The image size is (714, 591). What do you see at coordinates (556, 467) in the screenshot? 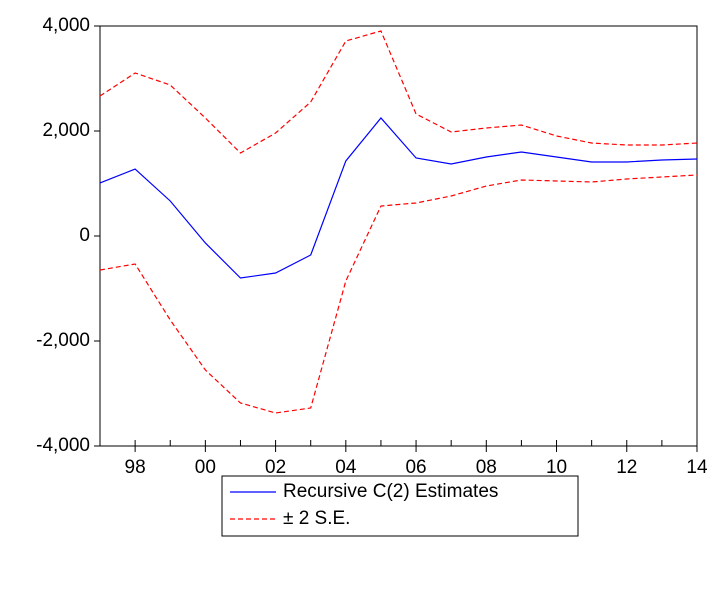
I see `x-tick-label: 10` at bounding box center [556, 467].